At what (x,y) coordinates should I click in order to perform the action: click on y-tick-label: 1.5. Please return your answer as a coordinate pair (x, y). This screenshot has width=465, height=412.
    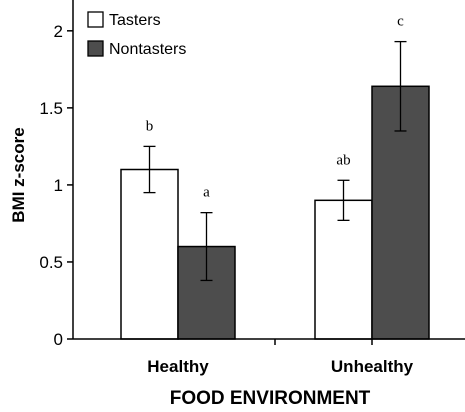
    Looking at the image, I should click on (51, 108).